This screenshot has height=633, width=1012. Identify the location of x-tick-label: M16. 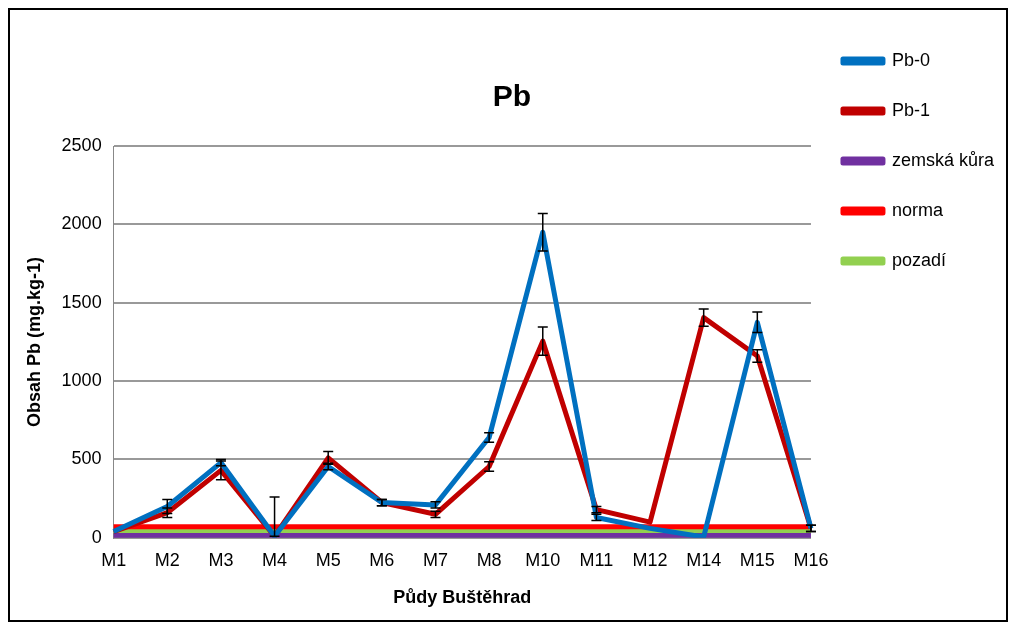
(811, 559).